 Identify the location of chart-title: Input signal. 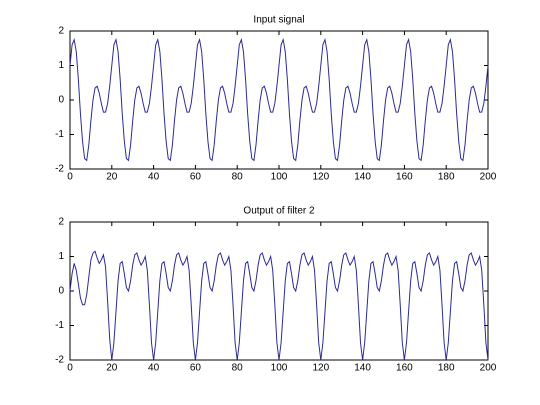
(278, 20).